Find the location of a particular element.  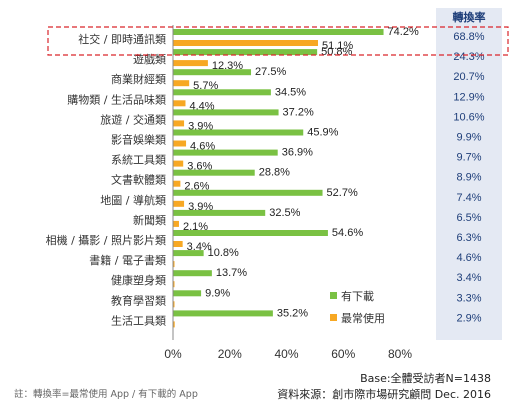

conversion-rate-value: 68.8% is located at coordinates (468, 37).